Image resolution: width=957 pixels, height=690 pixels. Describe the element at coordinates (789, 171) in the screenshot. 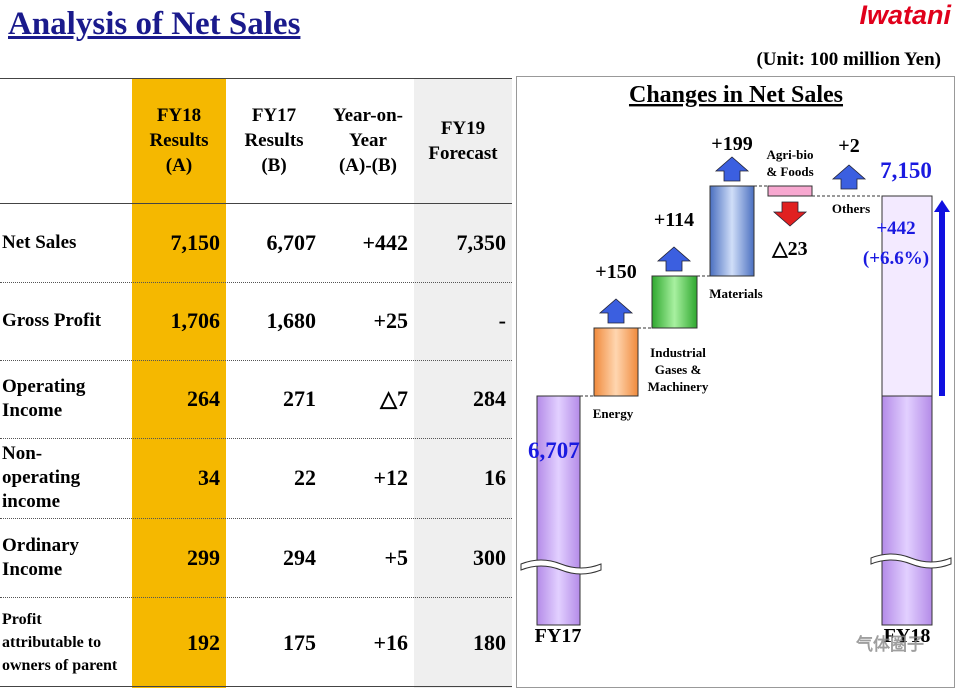

I see `step-name: & Foods` at that location.